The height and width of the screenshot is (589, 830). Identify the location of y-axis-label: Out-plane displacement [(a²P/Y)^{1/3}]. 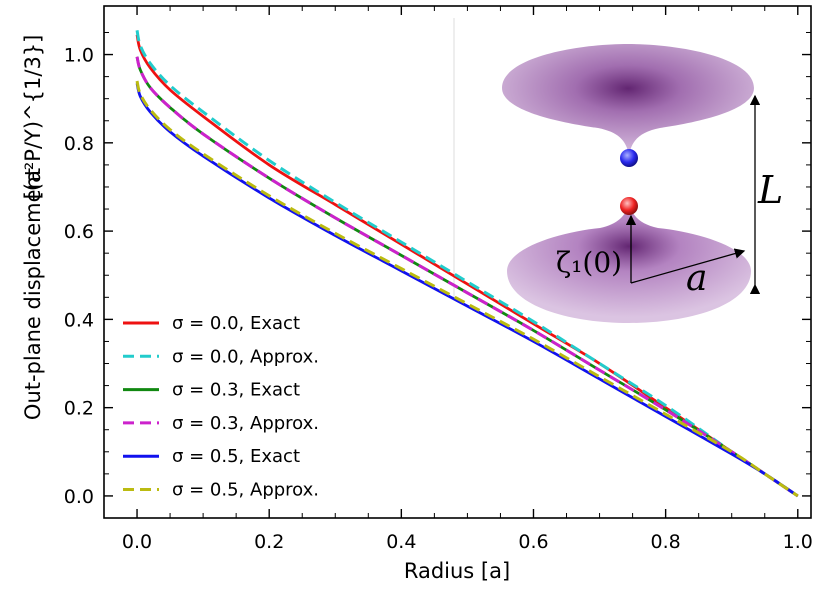
(33, 227).